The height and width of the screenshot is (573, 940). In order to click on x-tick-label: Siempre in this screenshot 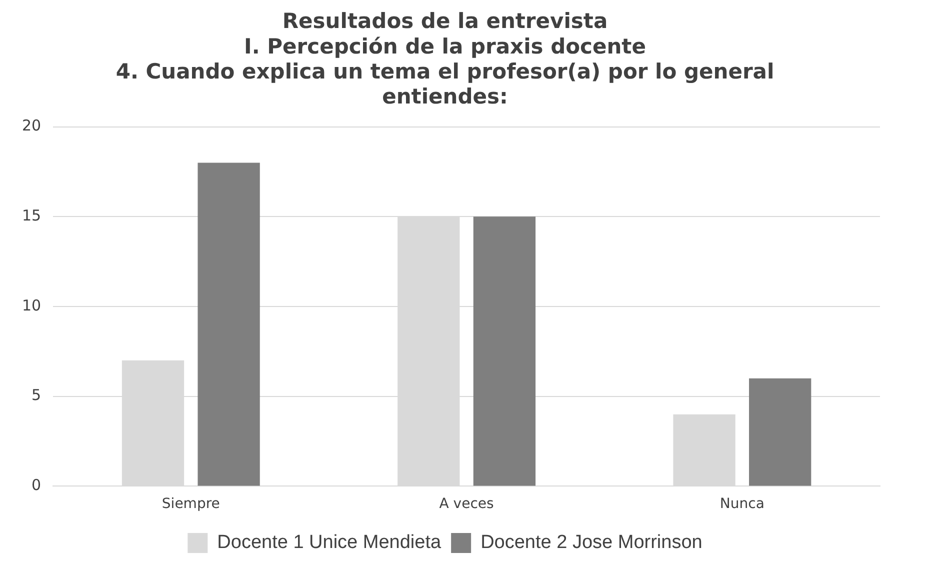, I will do `click(191, 504)`.